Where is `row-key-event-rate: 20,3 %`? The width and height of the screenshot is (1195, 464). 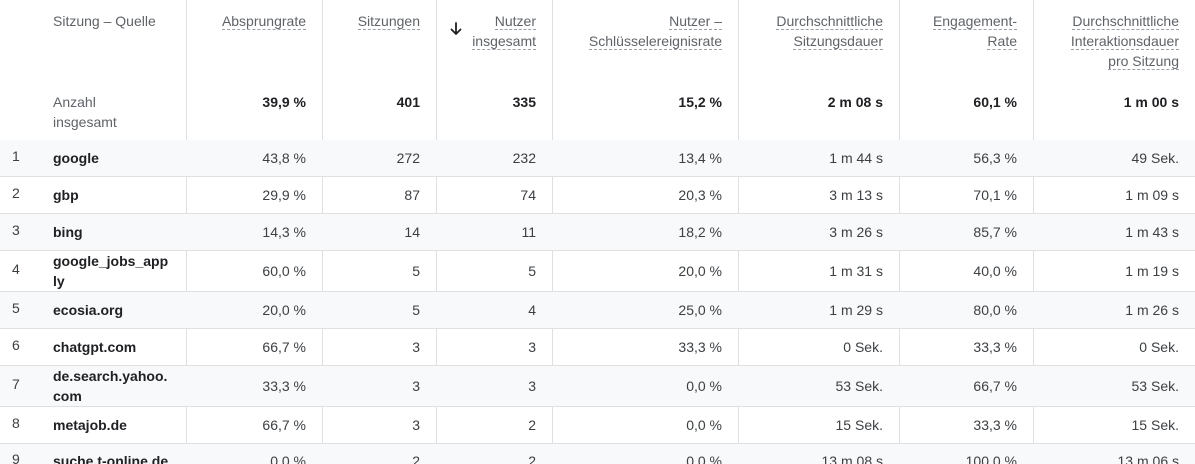
row-key-event-rate: 20,3 % is located at coordinates (700, 195).